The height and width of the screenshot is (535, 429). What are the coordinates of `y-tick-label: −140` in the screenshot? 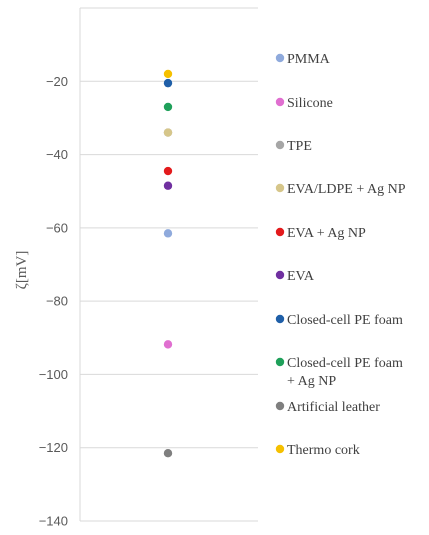 It's located at (53, 521).